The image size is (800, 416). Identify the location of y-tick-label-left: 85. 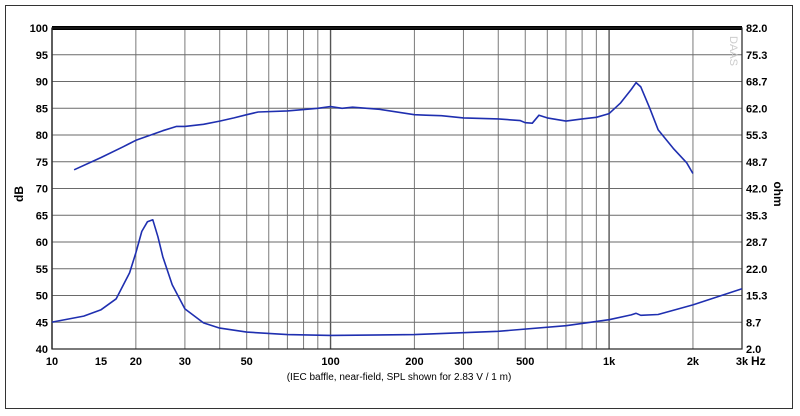
(42, 109).